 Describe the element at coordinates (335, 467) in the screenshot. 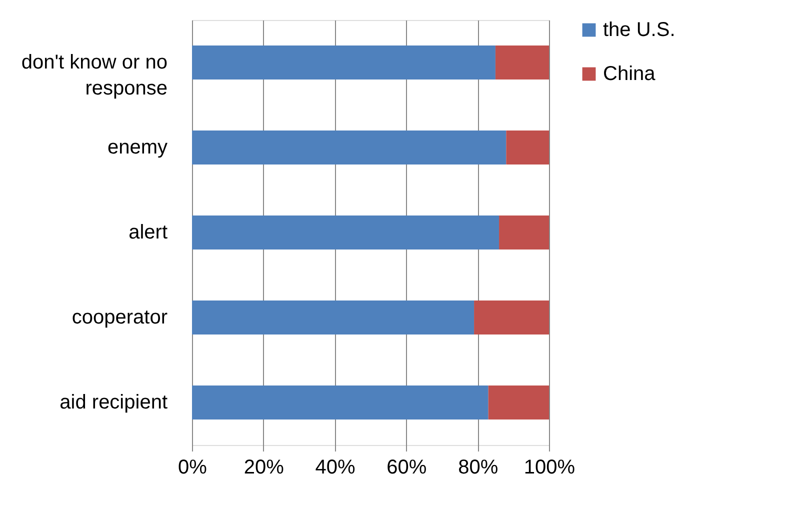

I see `x-tick-label: 40%` at that location.